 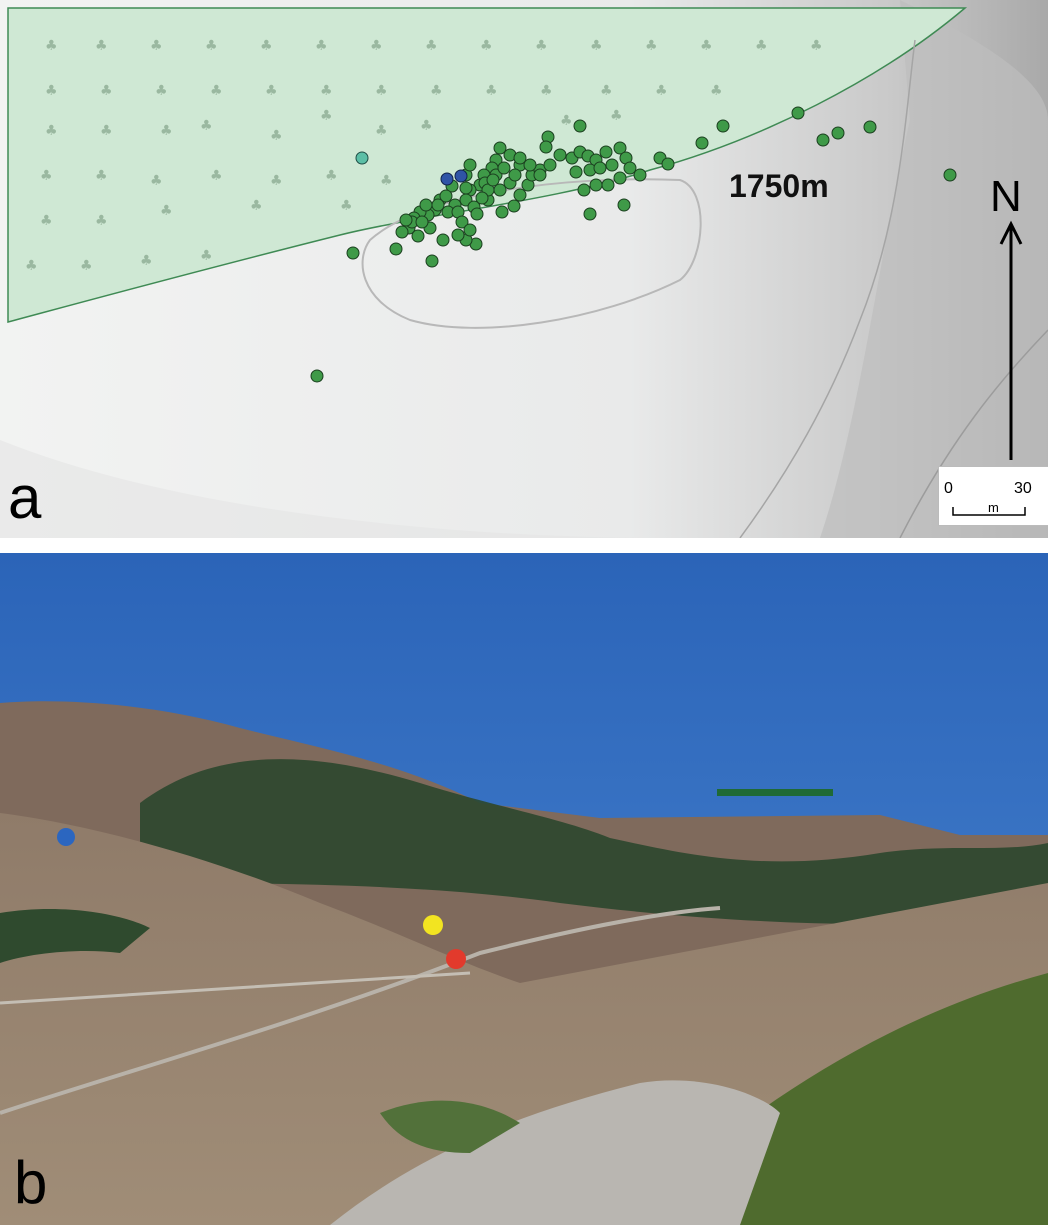 I want to click on conifer-forest, so click(x=594, y=841).